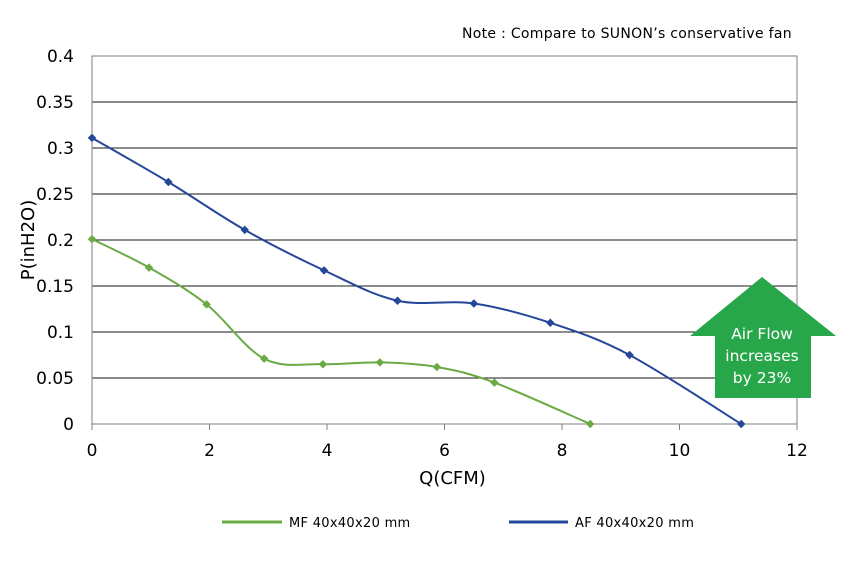  I want to click on x-axis-title: Q(CFM), so click(452, 478).